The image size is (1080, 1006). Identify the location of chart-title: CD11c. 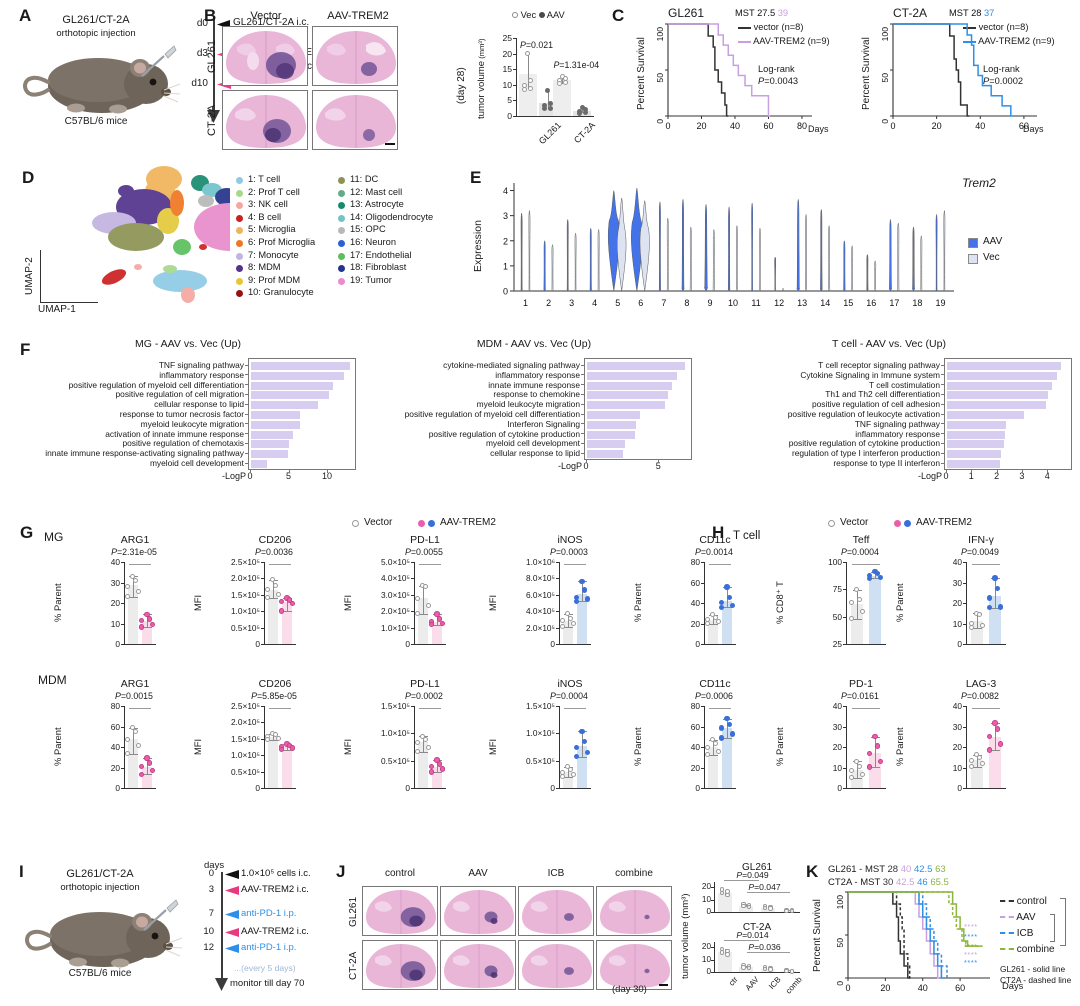
(715, 540).